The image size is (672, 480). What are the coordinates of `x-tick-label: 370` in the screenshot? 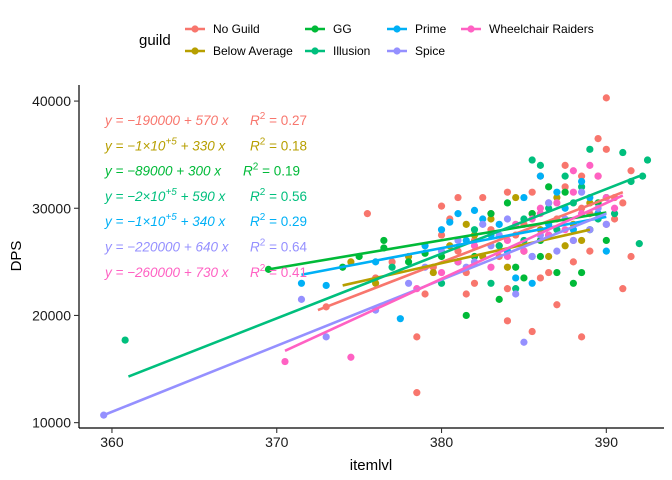 It's located at (277, 442).